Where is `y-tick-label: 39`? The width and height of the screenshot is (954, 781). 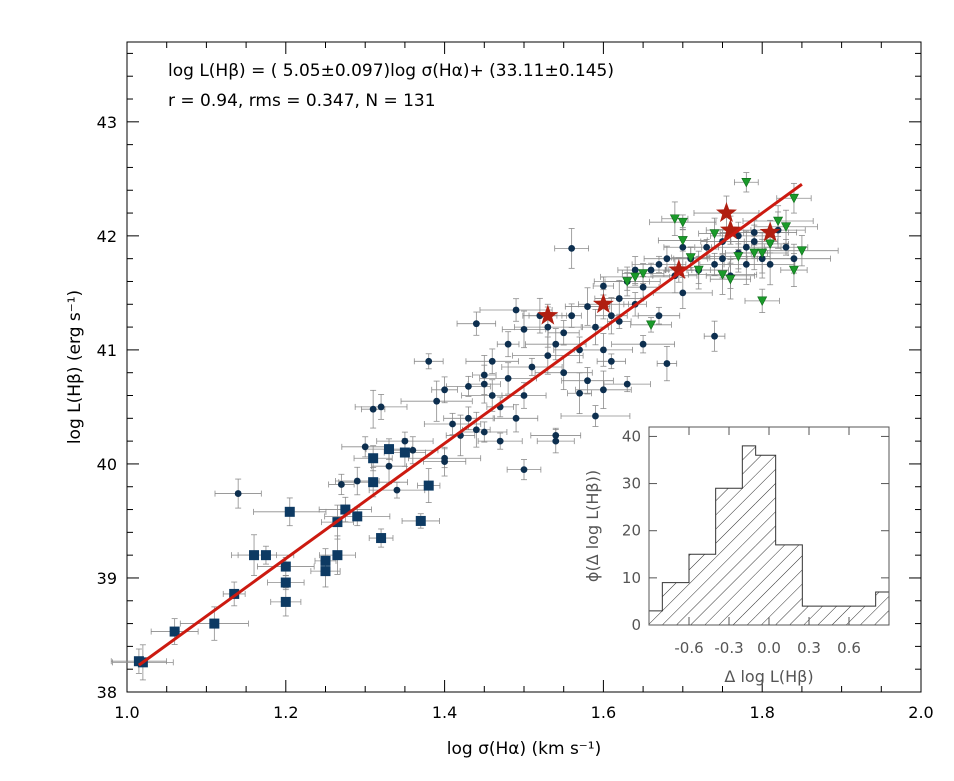
y-tick-label: 39 is located at coordinates (107, 578).